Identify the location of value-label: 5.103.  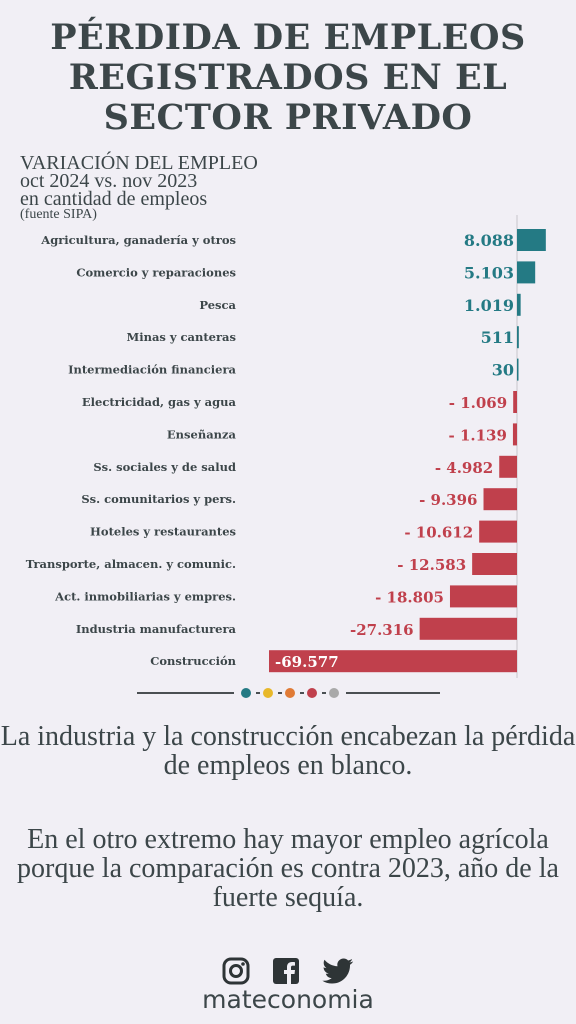
(489, 272).